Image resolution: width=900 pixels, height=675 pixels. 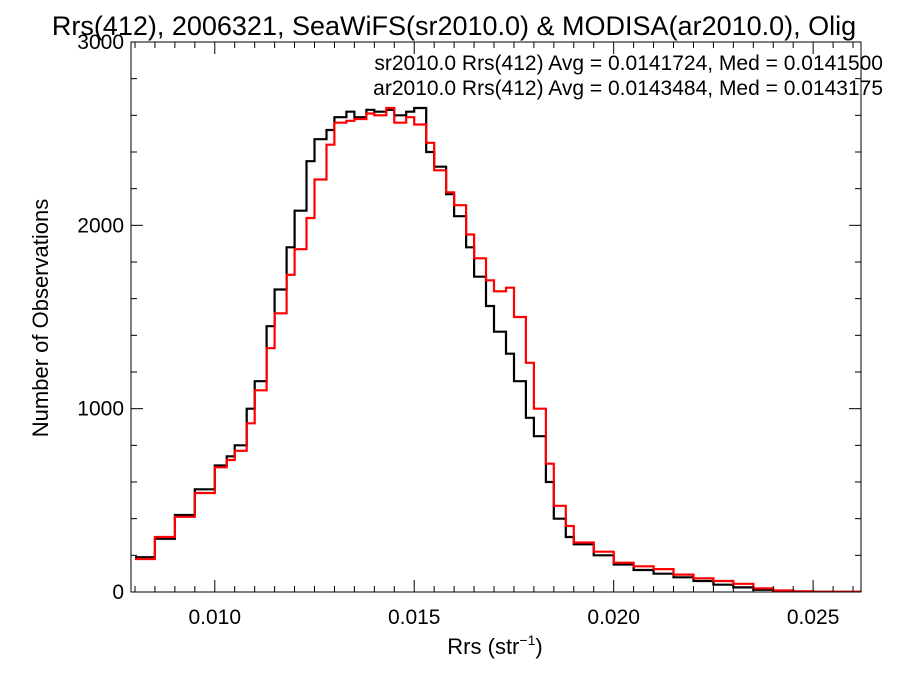 I want to click on y-axis-label: Number of Observations, so click(x=40, y=318).